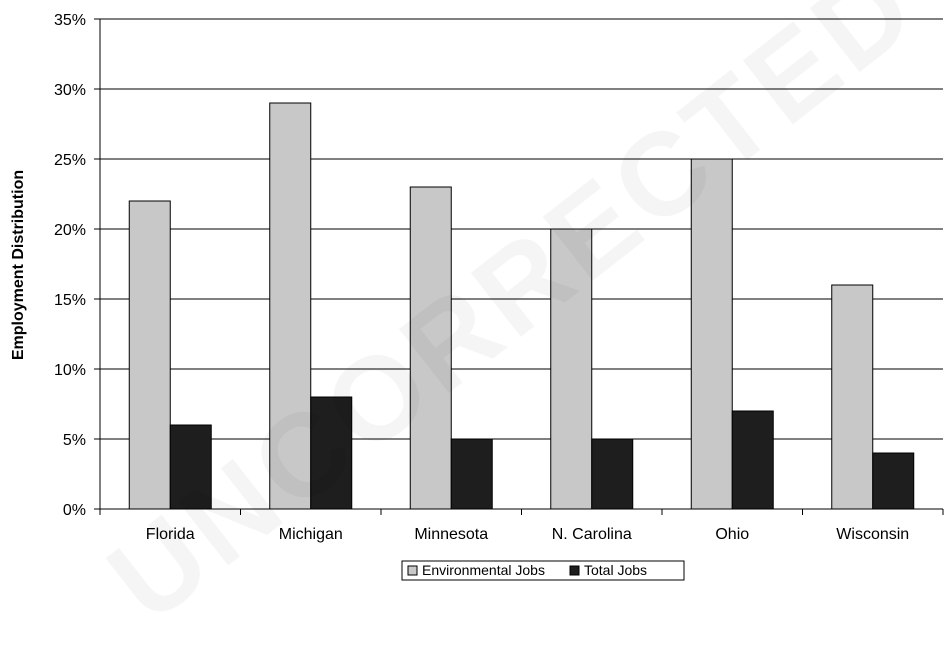  Describe the element at coordinates (311, 534) in the screenshot. I see `x-tick-label: Michigan` at that location.